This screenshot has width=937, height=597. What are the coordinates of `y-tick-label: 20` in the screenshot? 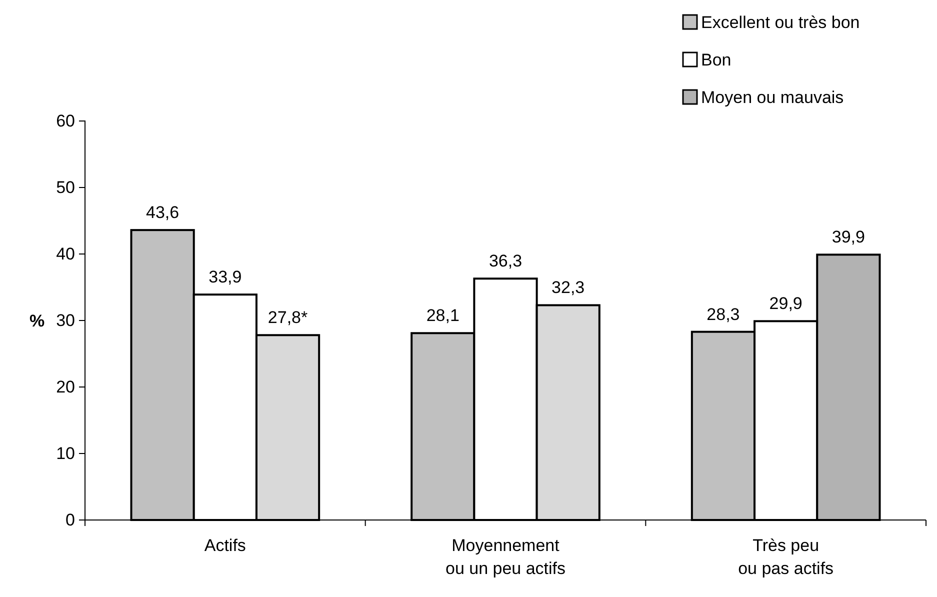 It's located at (65, 386).